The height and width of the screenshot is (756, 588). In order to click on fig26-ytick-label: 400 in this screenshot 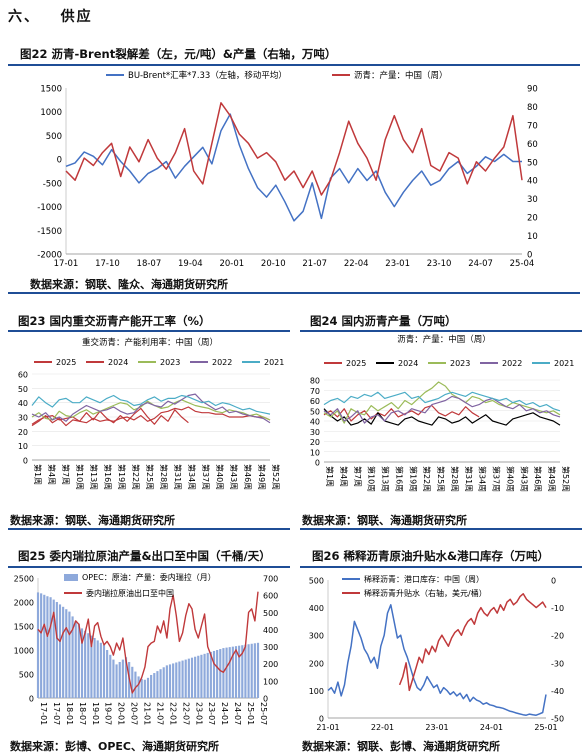, I will do `click(316, 608)`.